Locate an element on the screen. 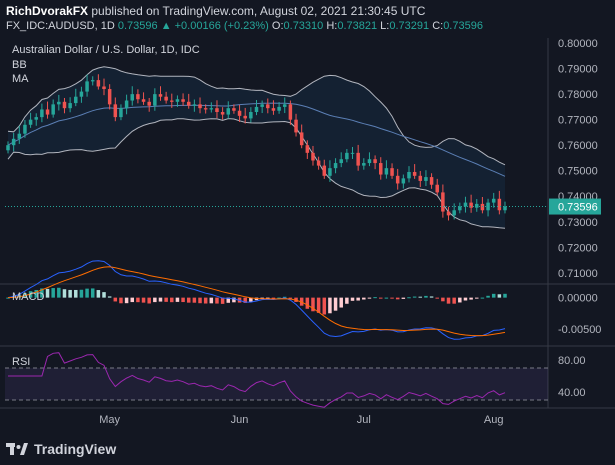 Image resolution: width=615 pixels, height=465 pixels. price-tick-label: 0.77000 is located at coordinates (578, 121).